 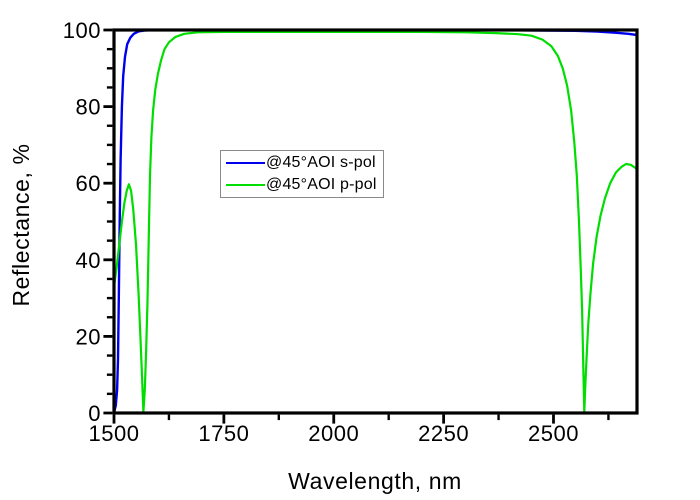 I want to click on x-axis-title: Wavelength, nm, so click(x=375, y=481).